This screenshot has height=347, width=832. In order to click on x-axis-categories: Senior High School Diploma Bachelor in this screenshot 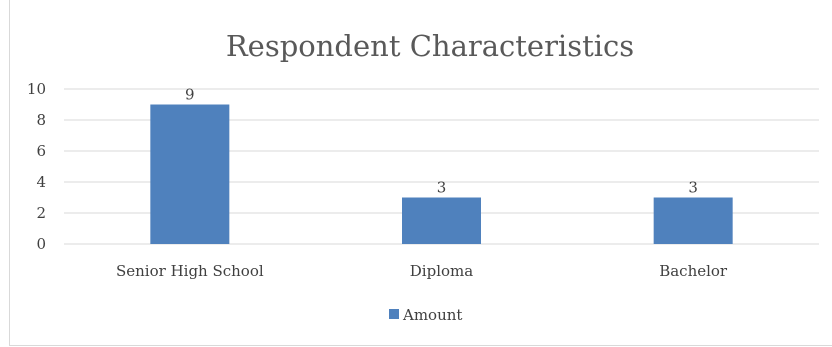, I will do `click(422, 271)`.